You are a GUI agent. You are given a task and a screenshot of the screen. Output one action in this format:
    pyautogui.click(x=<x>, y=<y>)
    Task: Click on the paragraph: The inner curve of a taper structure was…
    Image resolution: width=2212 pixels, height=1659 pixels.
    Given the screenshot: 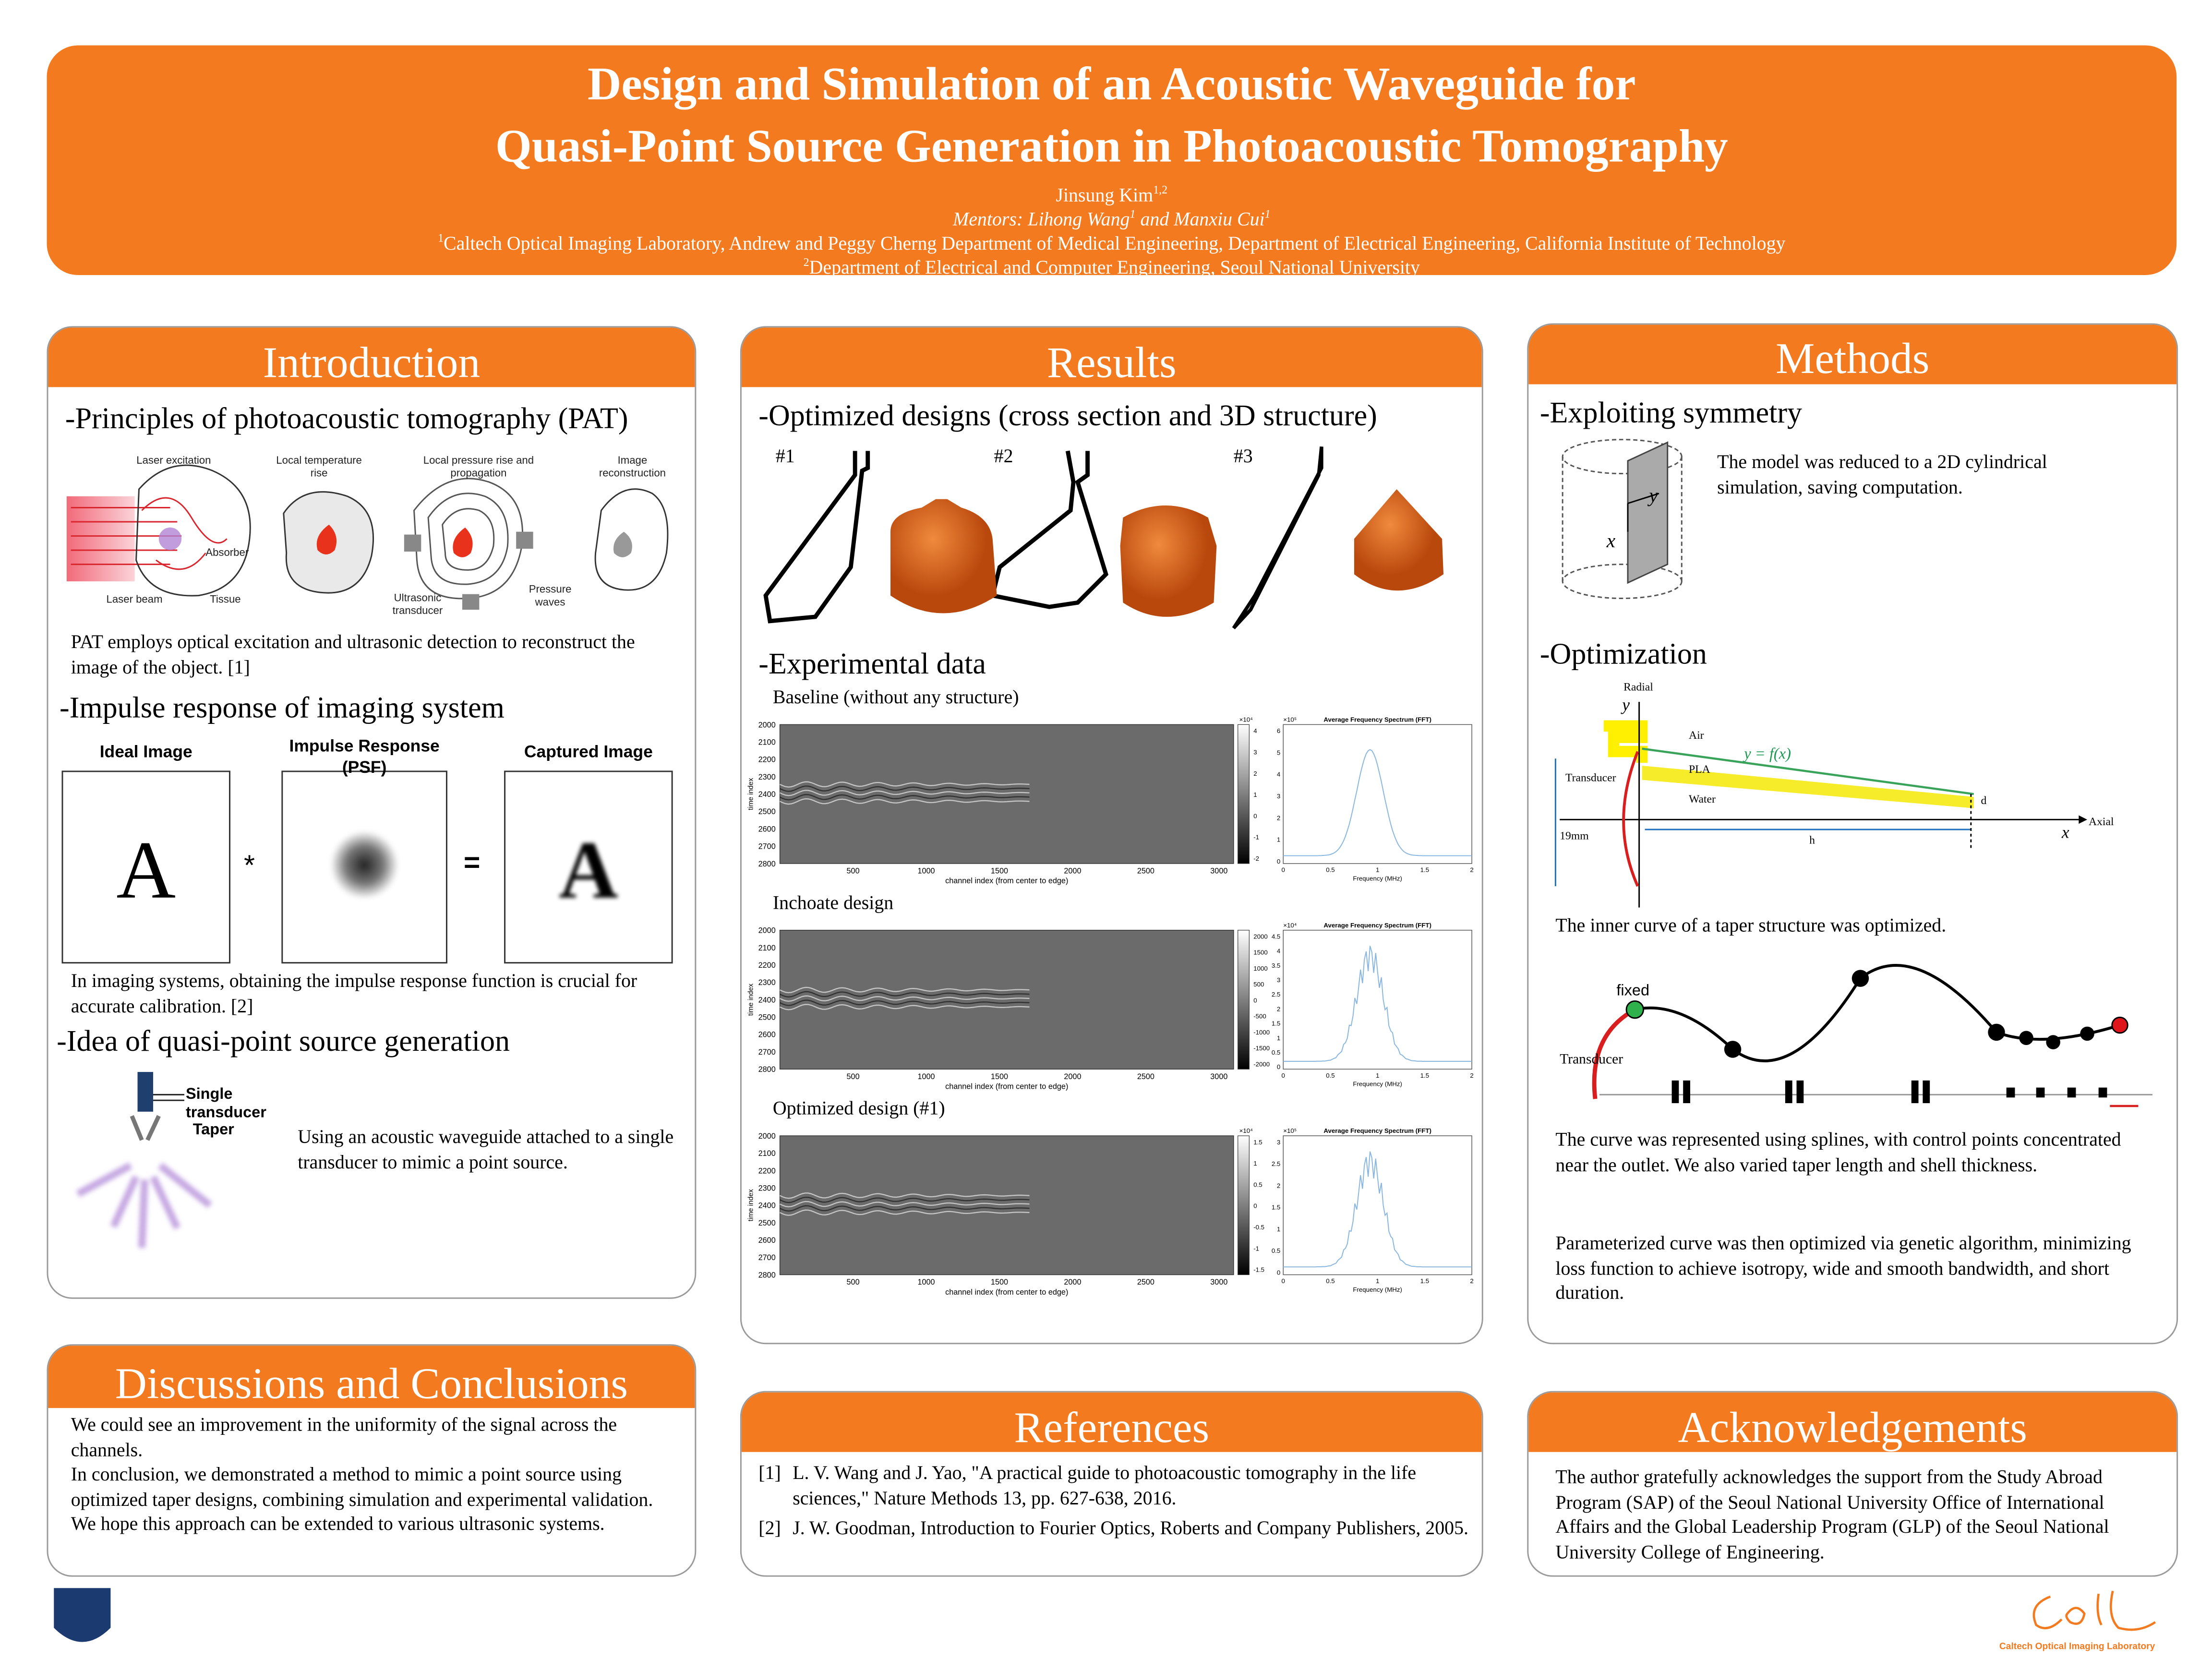 What is the action you would take?
    pyautogui.click(x=1751, y=925)
    